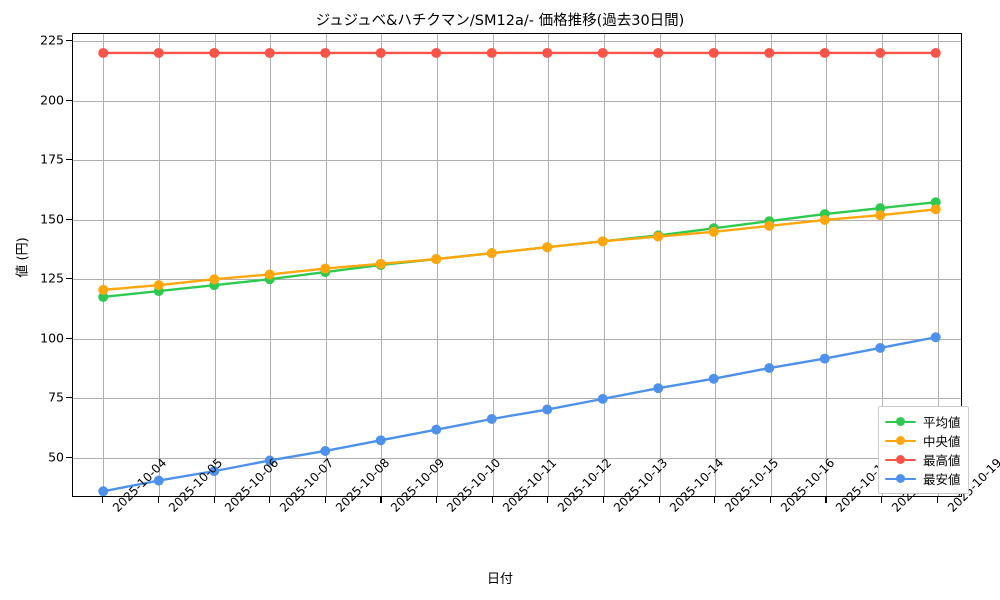 The height and width of the screenshot is (600, 1000). I want to click on legend-item-4: 最安値, so click(923, 478).